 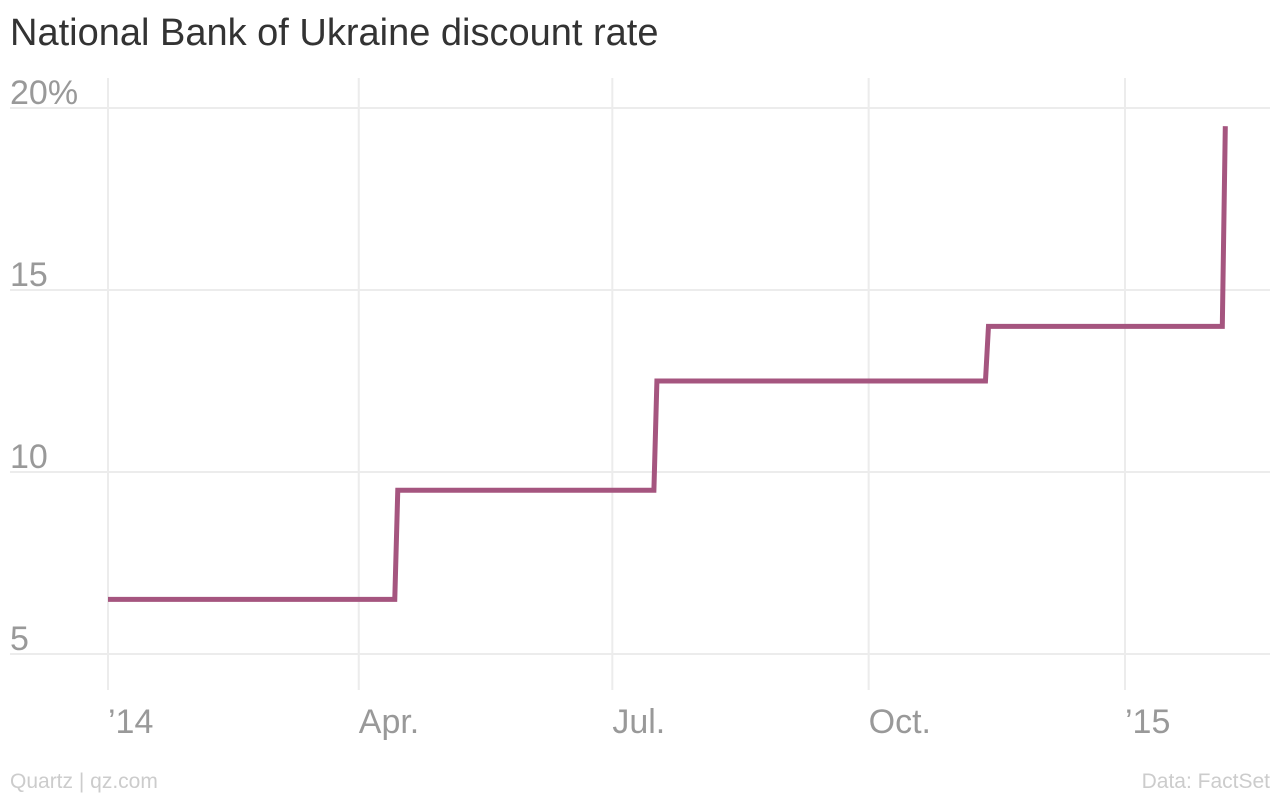 I want to click on x-tick-label: Oct., so click(x=900, y=722).